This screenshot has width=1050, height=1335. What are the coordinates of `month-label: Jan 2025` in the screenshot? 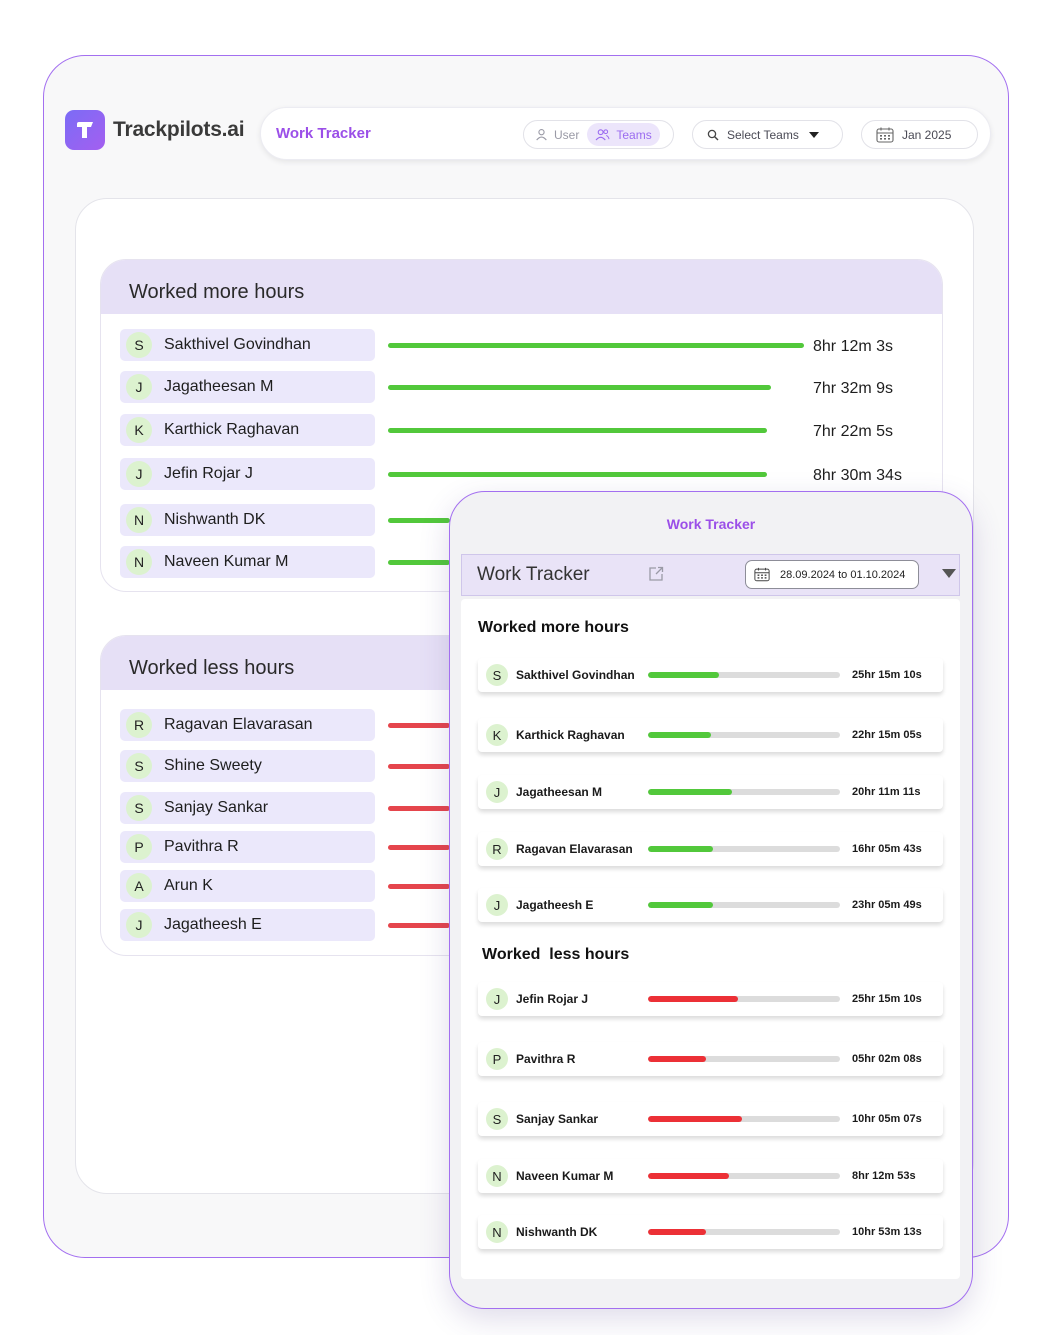 It's located at (927, 134).